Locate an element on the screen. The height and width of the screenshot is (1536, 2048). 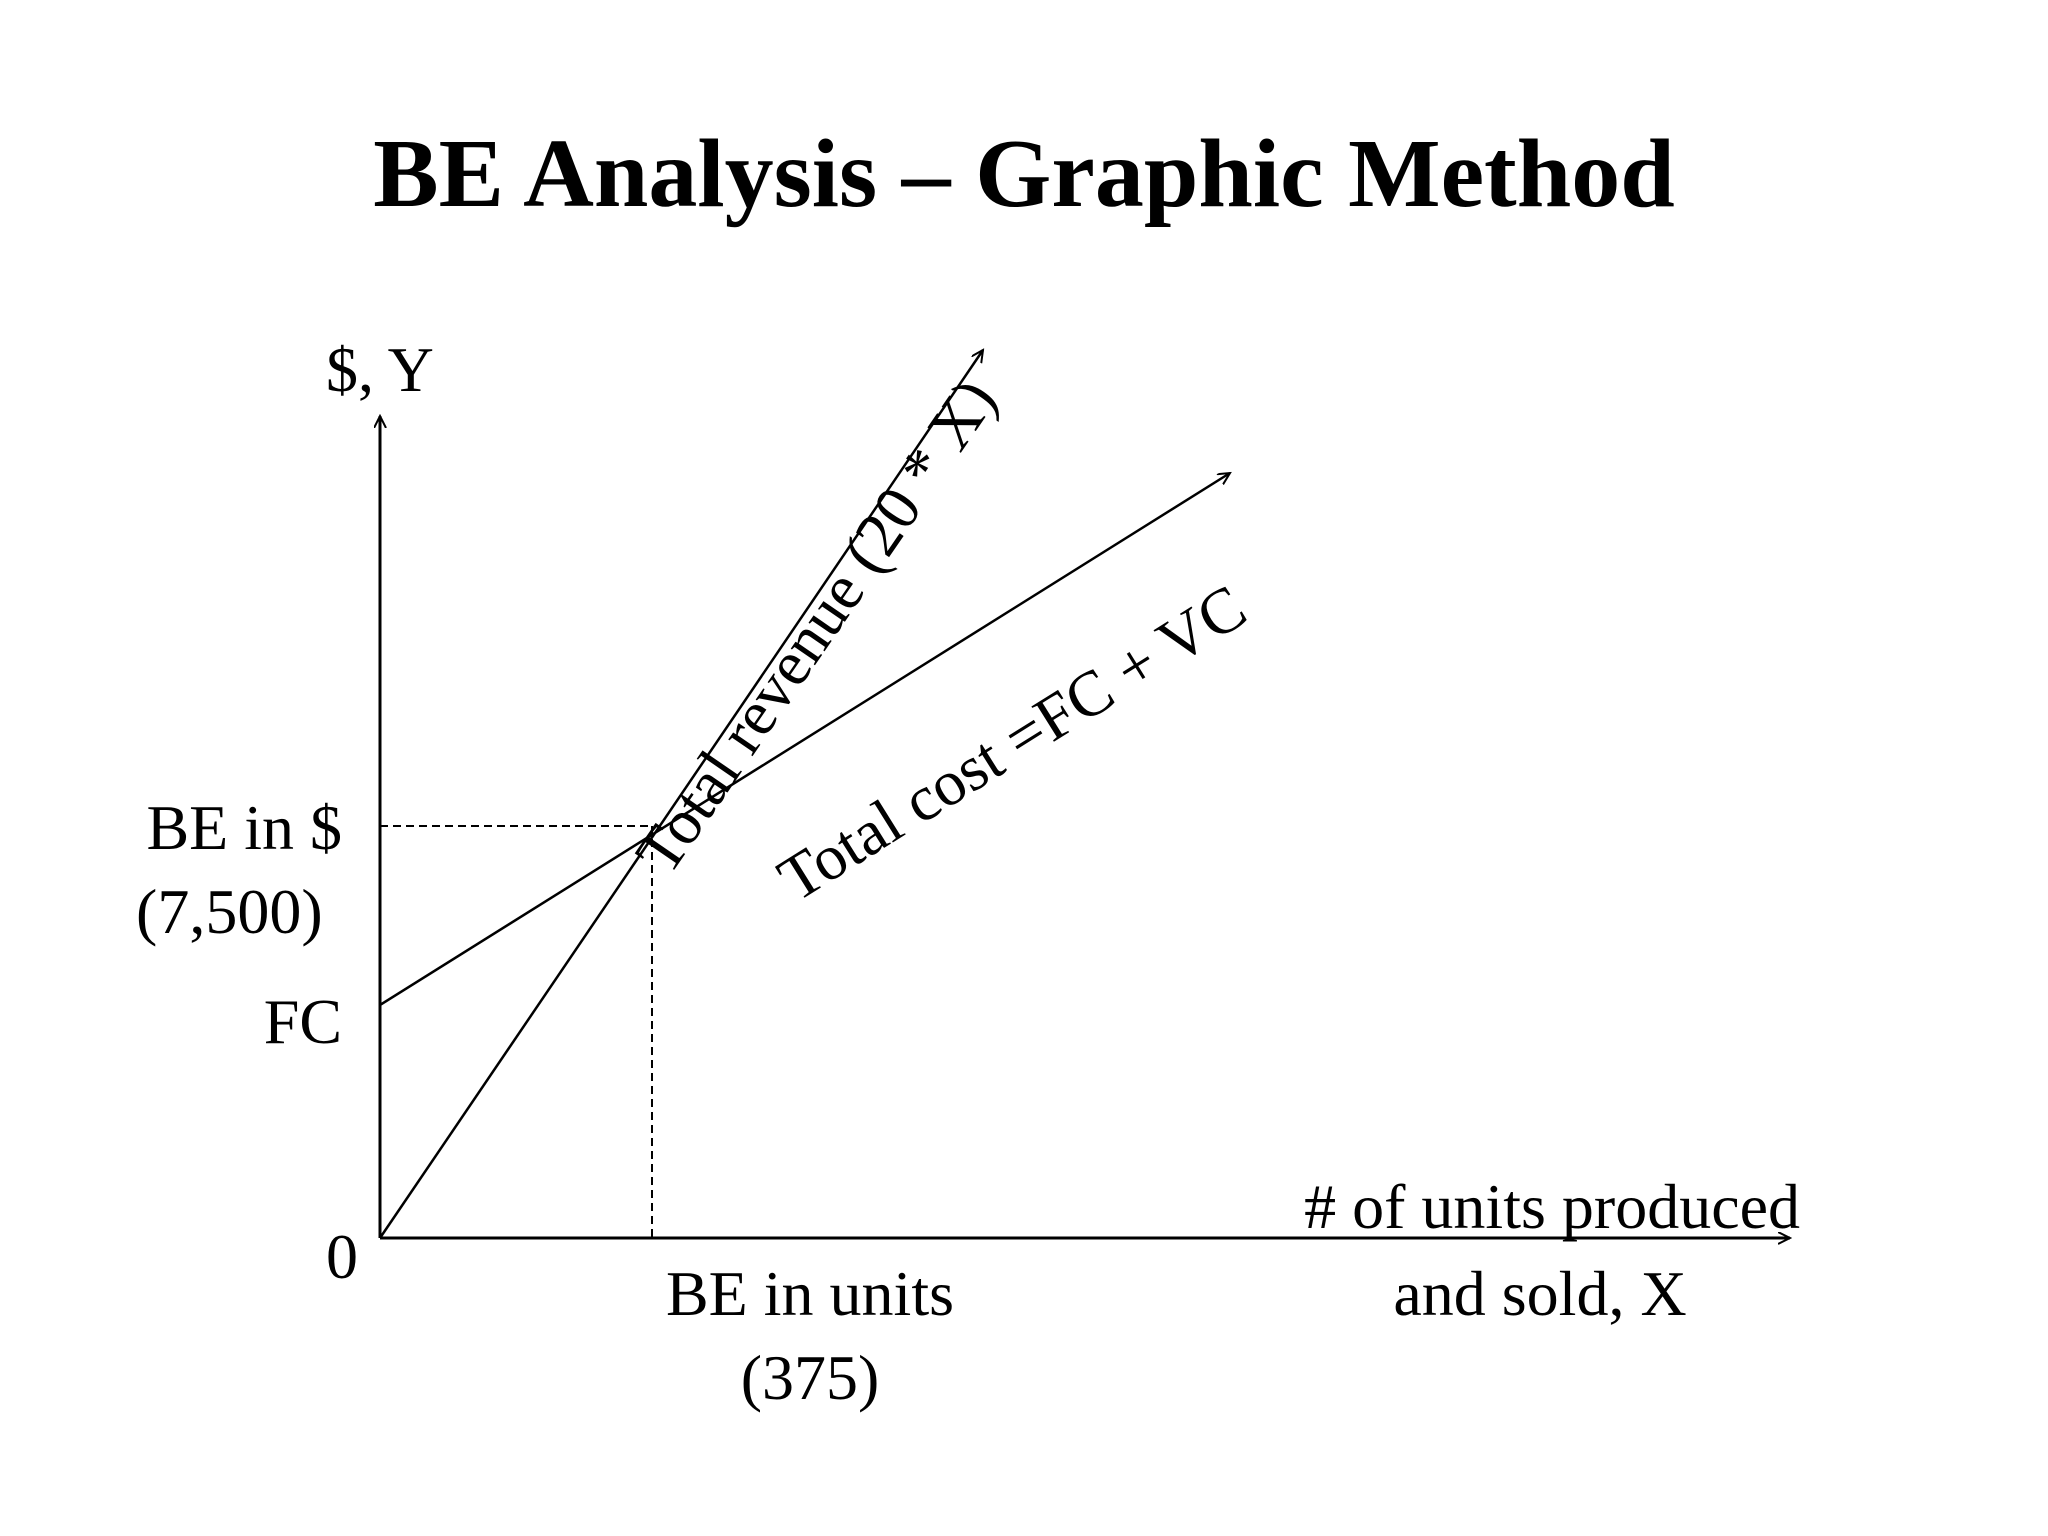
be-units-value: (375) is located at coordinates (810, 1377).